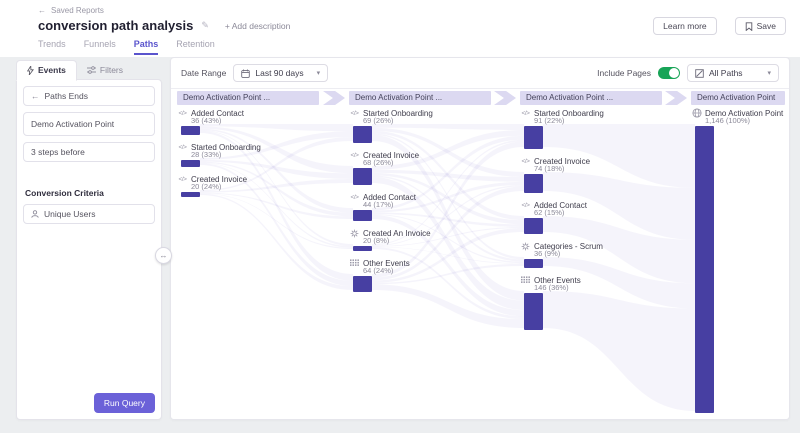 The image size is (800, 433). What do you see at coordinates (378, 270) in the screenshot?
I see `path-node-count: 64 (24%)` at bounding box center [378, 270].